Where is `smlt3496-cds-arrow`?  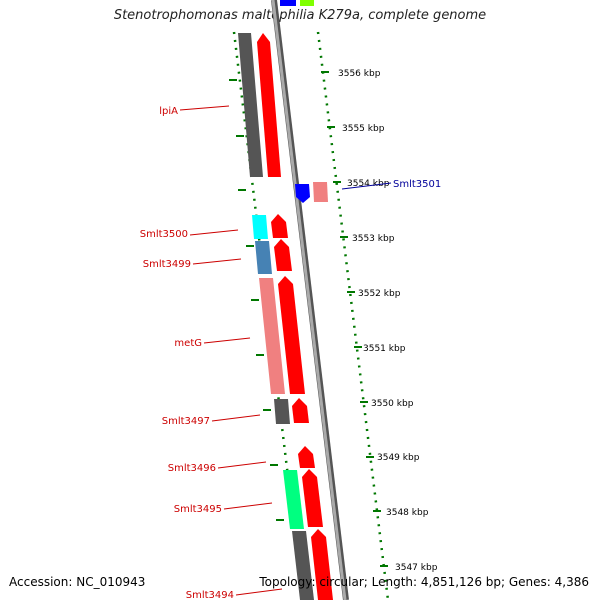
smlt3496-cds-arrow is located at coordinates (306, 457).